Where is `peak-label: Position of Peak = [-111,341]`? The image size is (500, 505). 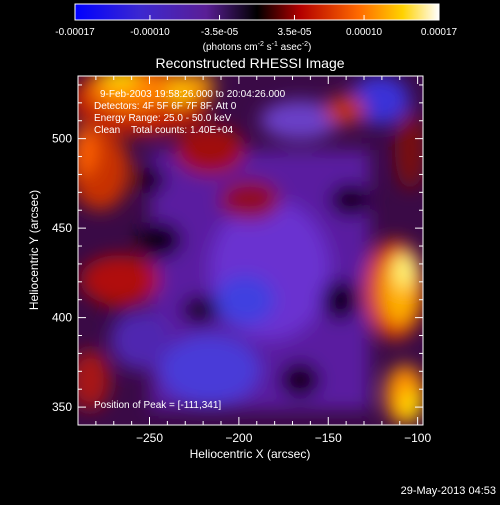 peak-label: Position of Peak = [-111,341] is located at coordinates (157, 405).